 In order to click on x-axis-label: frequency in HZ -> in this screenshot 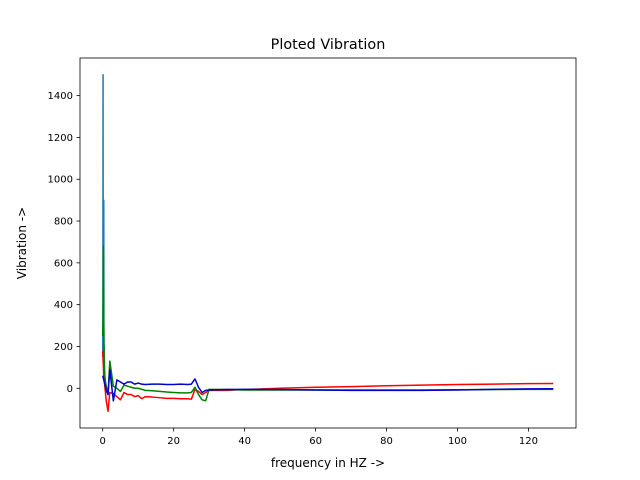, I will do `click(328, 463)`.